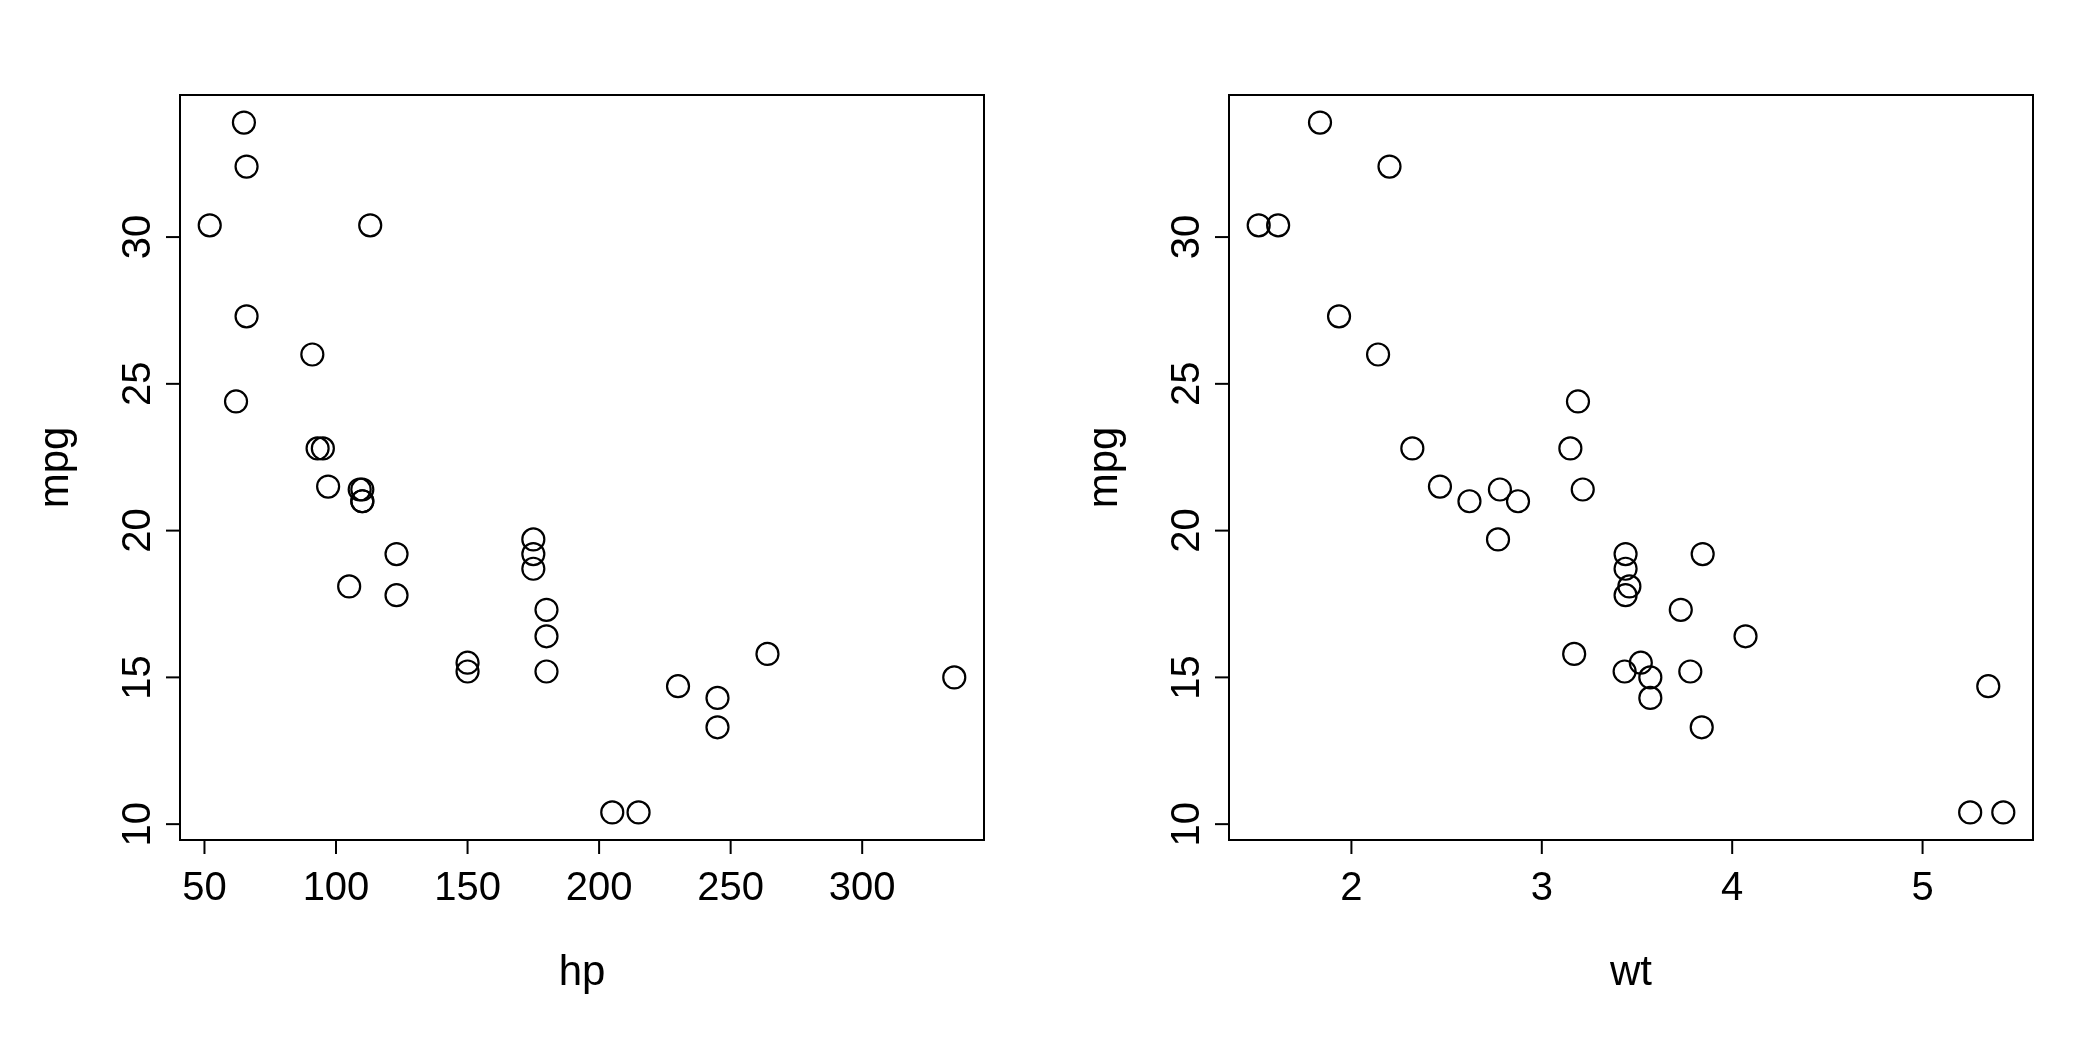  Describe the element at coordinates (204, 886) in the screenshot. I see `x-tick-label: 50` at that location.